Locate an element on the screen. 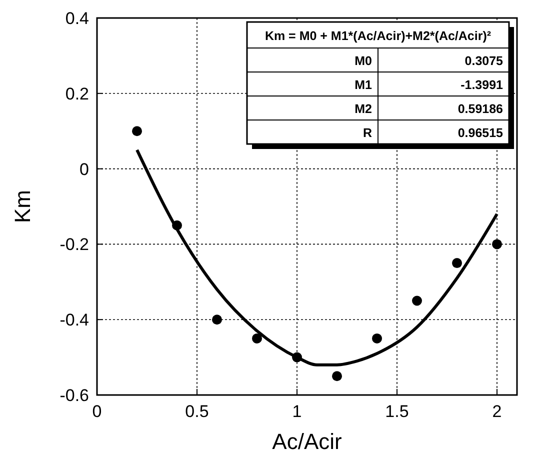 This screenshot has height=465, width=553. y-tick-label: 0.4 is located at coordinates (77, 18).